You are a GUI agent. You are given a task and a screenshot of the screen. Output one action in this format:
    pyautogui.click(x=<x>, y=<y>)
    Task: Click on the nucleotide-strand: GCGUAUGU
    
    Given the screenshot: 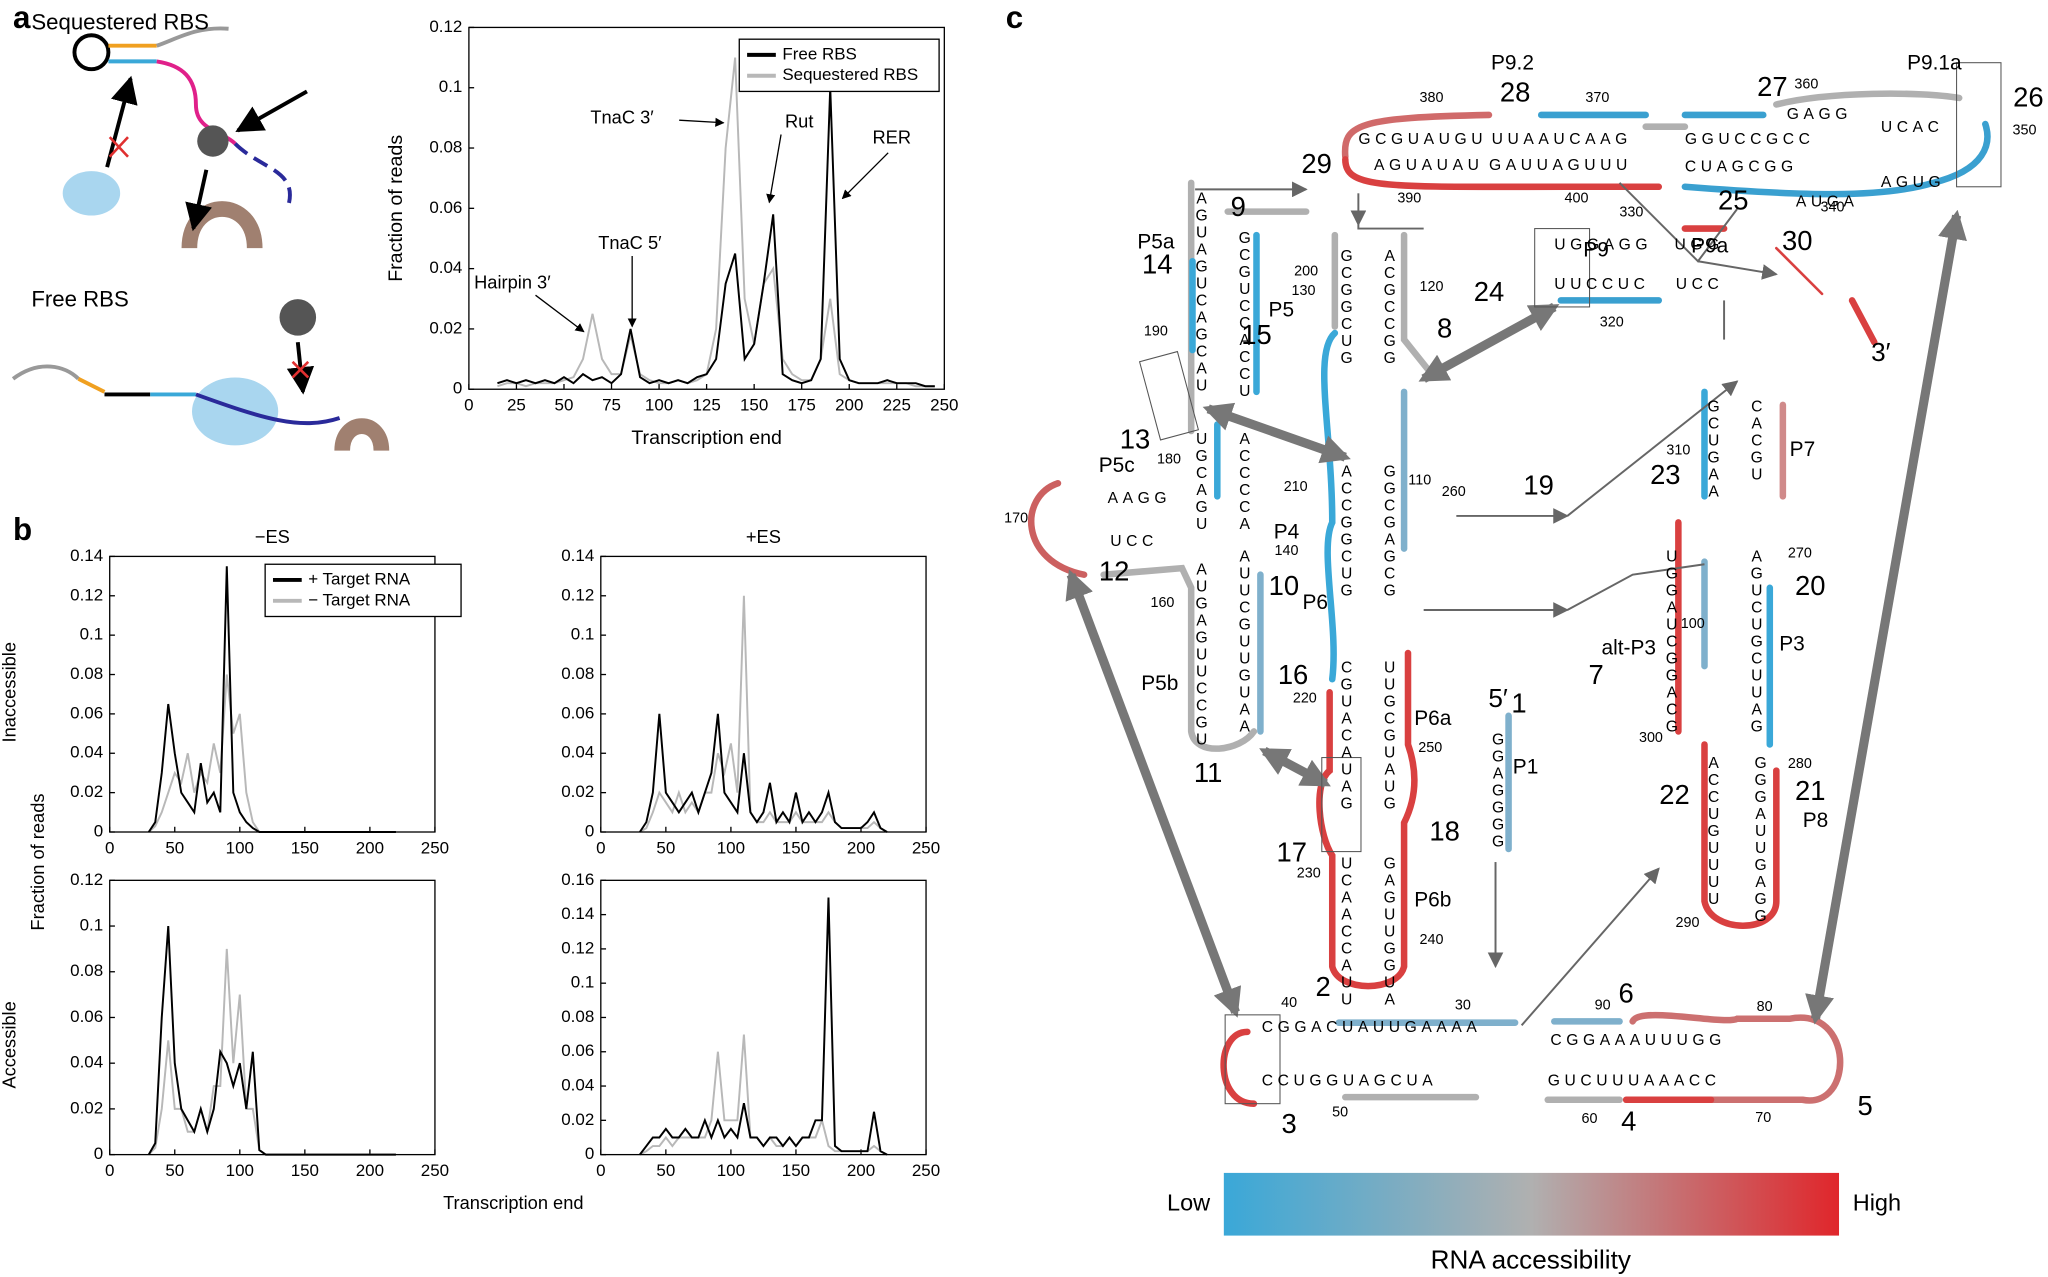 What is the action you would take?
    pyautogui.click(x=1422, y=139)
    